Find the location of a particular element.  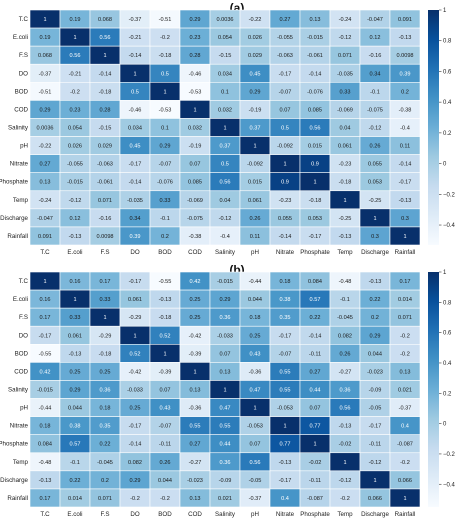

cell-value-label: 0.36 is located at coordinates (345, 391).